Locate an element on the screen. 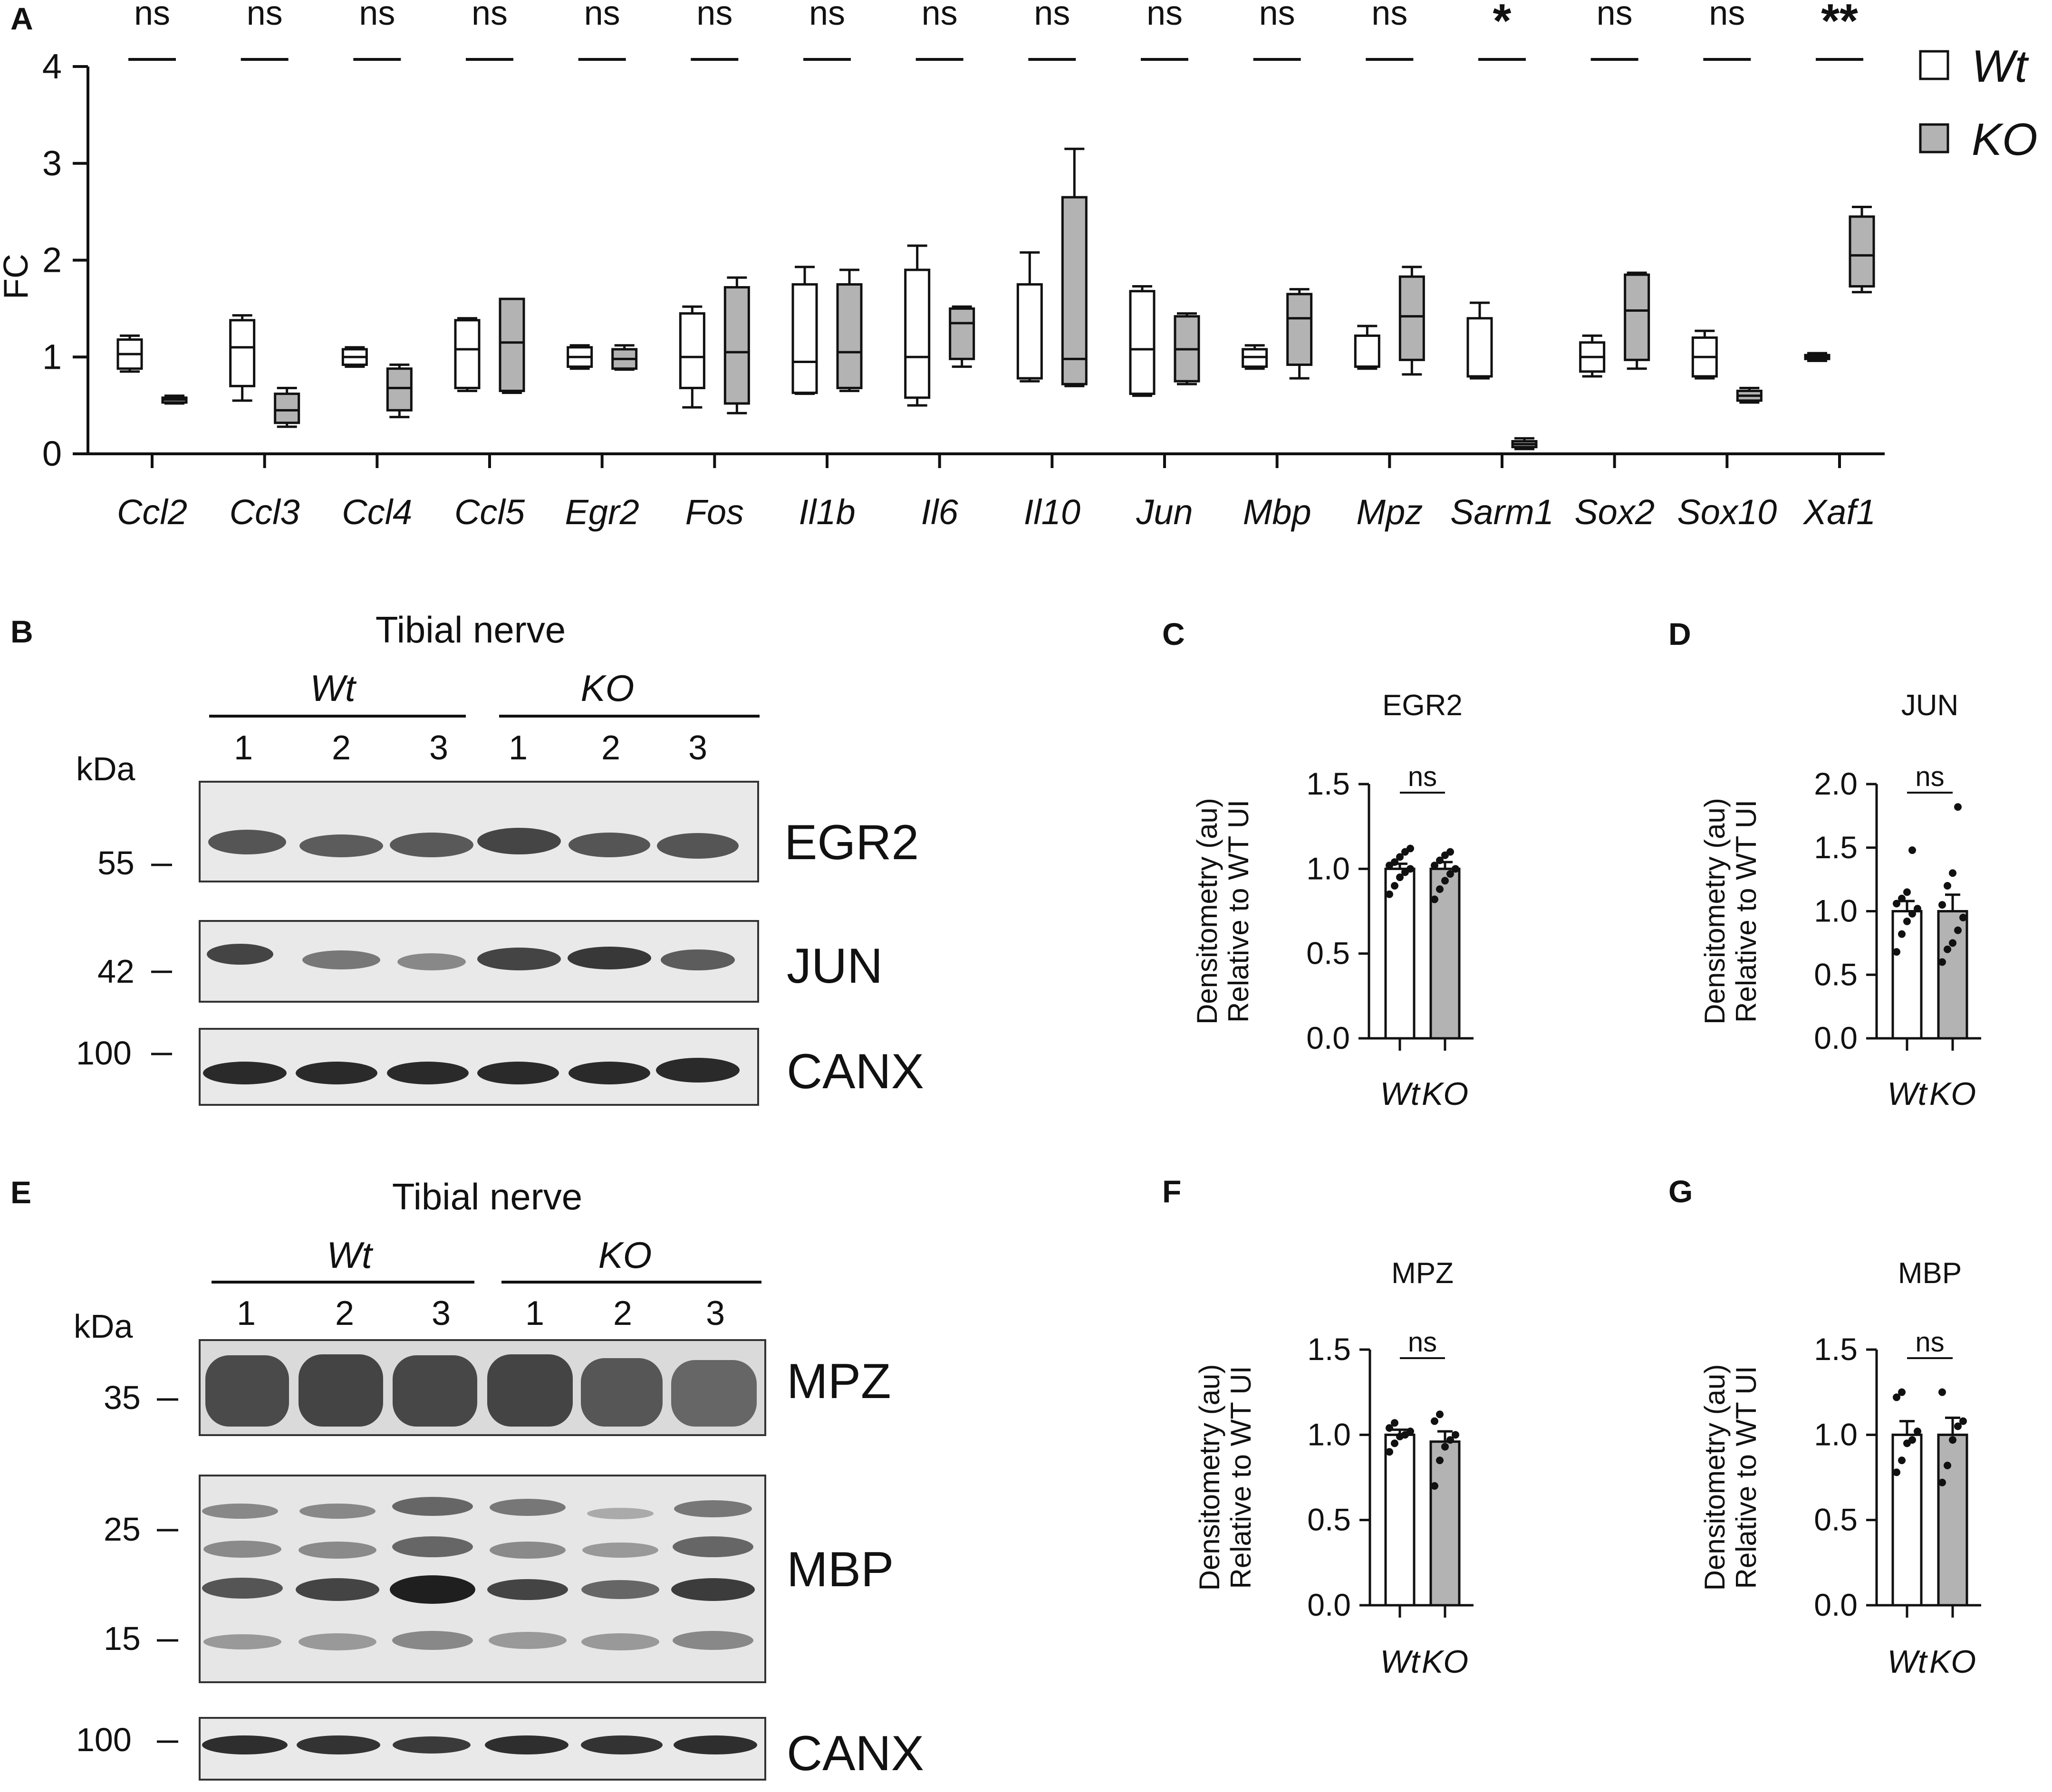 This screenshot has width=2052, height=1792. legend: Wt KO is located at coordinates (1979, 103).